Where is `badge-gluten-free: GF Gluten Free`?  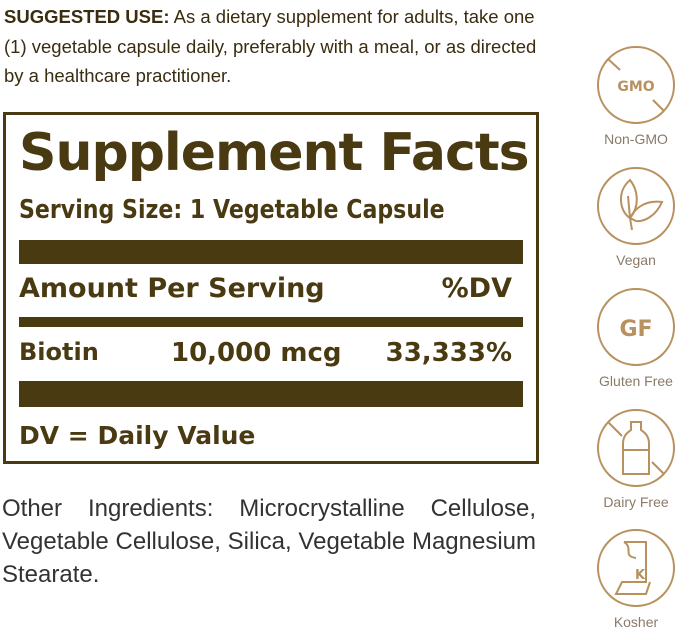
badge-gluten-free: GF Gluten Free is located at coordinates (636, 338).